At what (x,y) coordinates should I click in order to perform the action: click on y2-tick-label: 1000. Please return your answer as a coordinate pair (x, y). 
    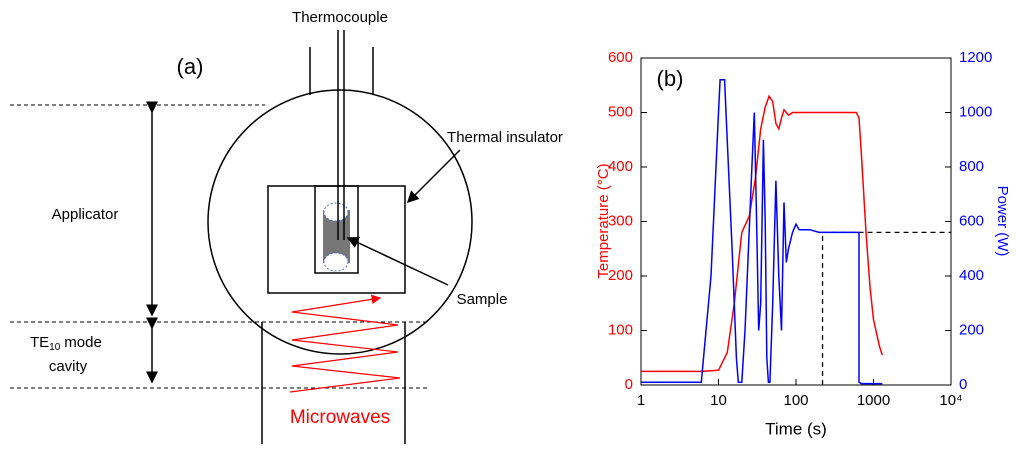
    Looking at the image, I should click on (975, 111).